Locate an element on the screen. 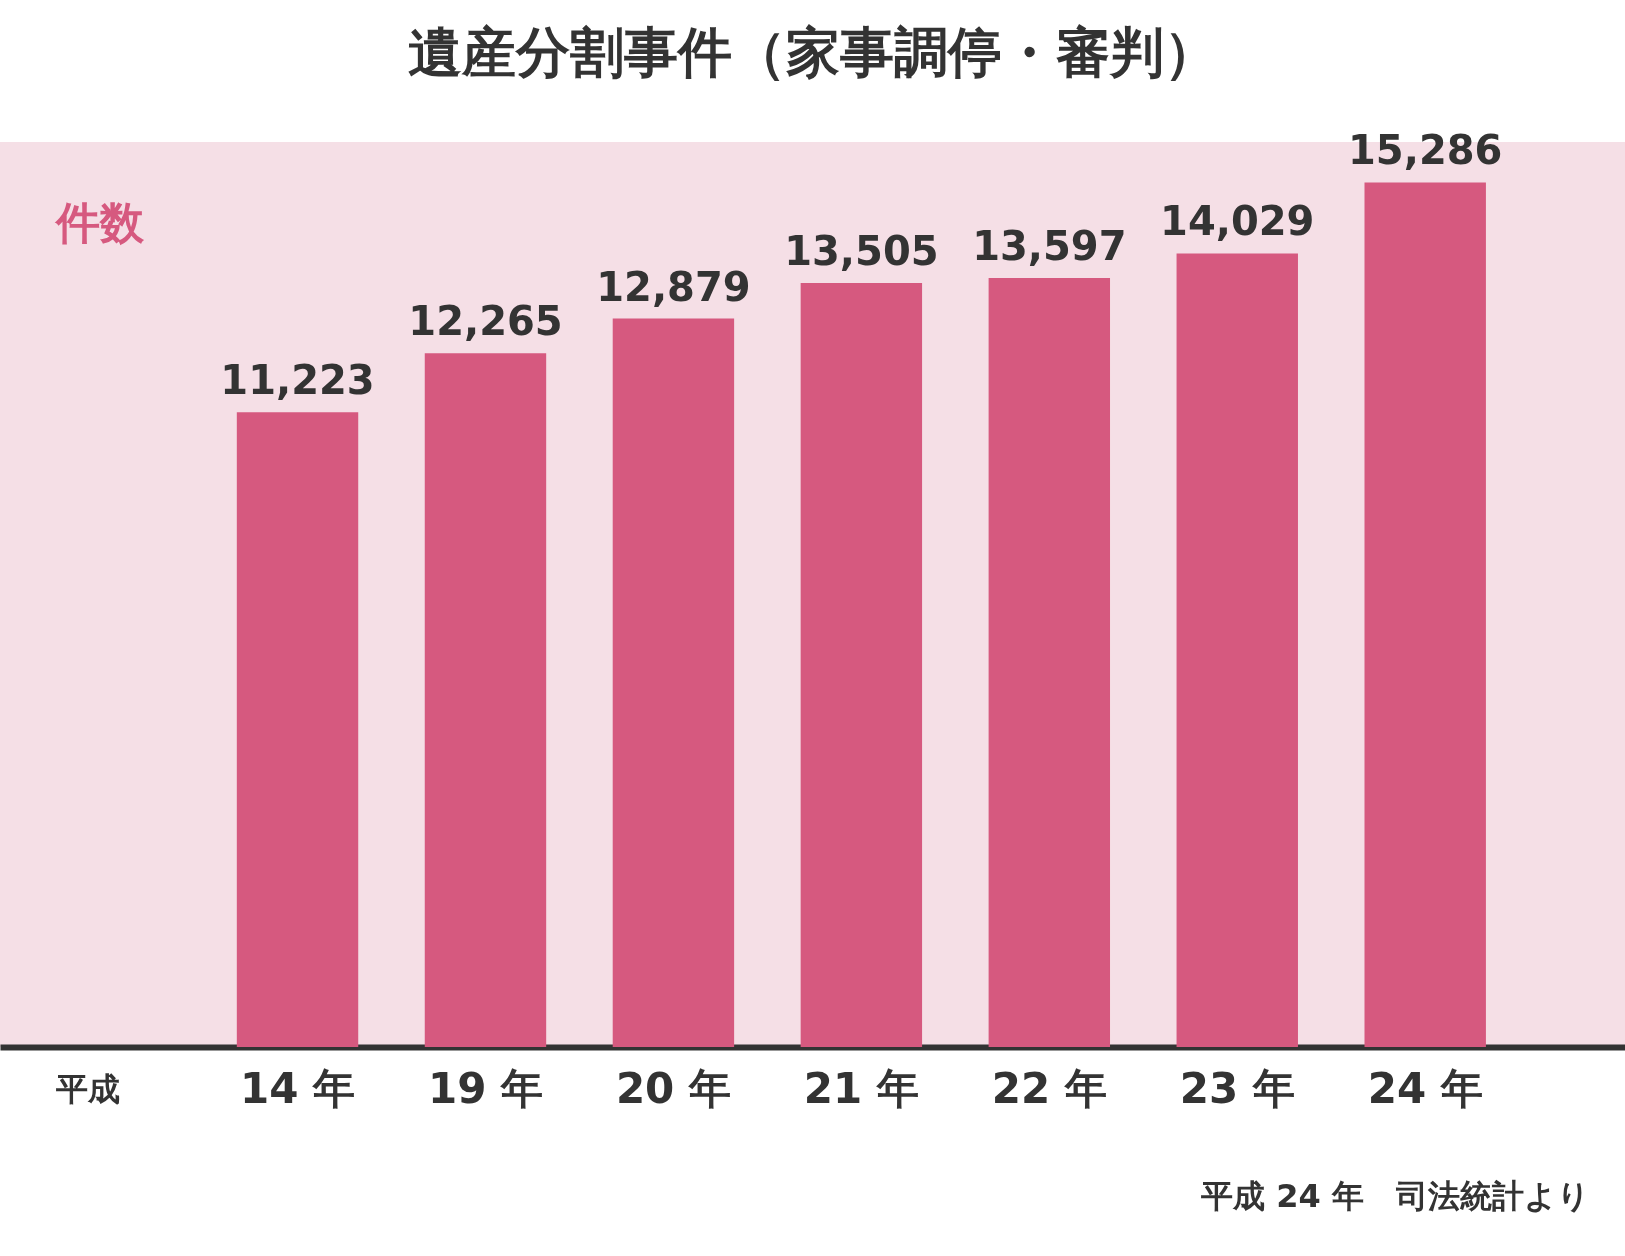 This screenshot has height=1256, width=1625. y-axis-title: 件数 is located at coordinates (99, 222).